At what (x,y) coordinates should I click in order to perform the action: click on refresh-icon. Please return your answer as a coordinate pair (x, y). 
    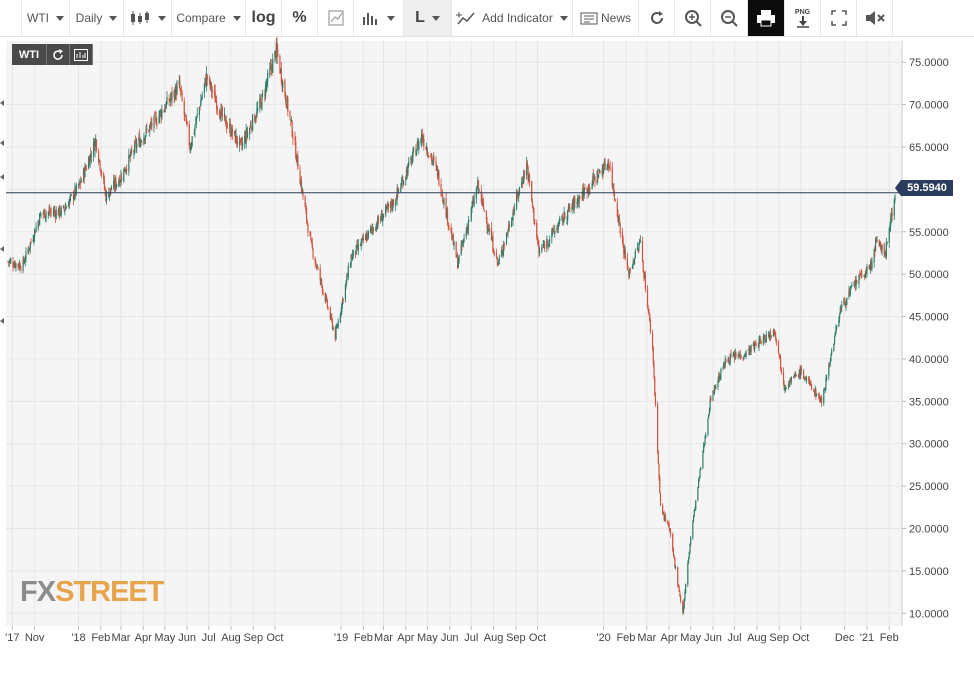
    Looking at the image, I should click on (656, 17).